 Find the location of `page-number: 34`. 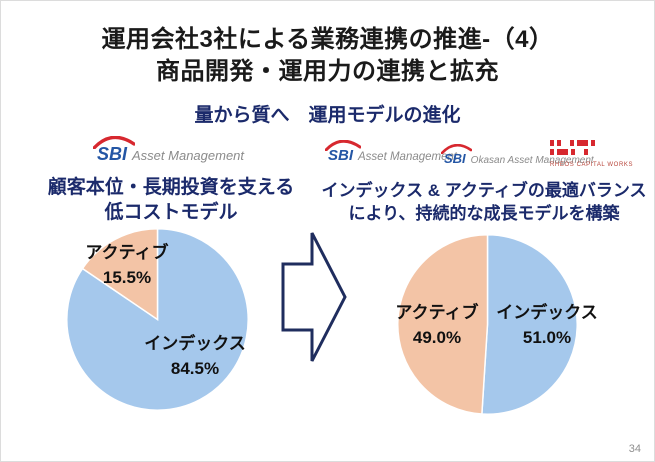

page-number: 34 is located at coordinates (634, 449).